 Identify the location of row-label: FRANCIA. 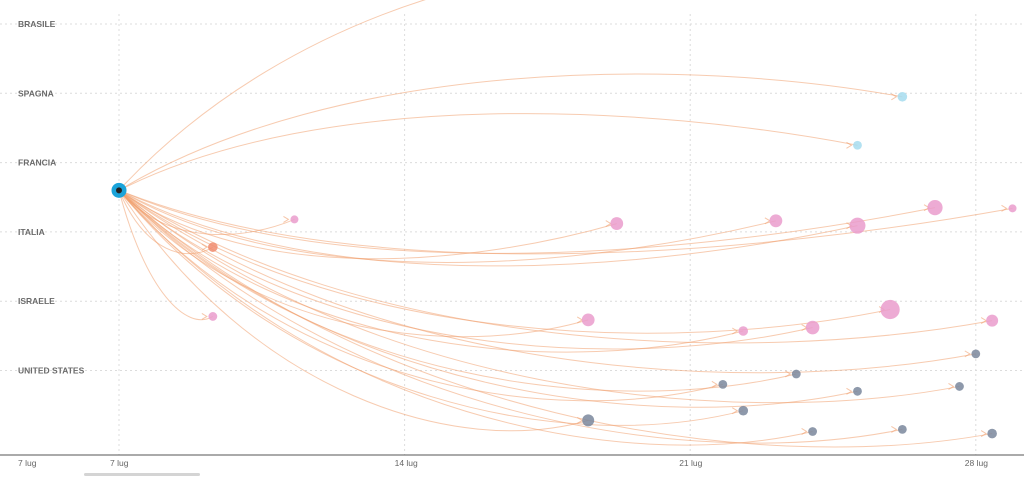
(37, 163).